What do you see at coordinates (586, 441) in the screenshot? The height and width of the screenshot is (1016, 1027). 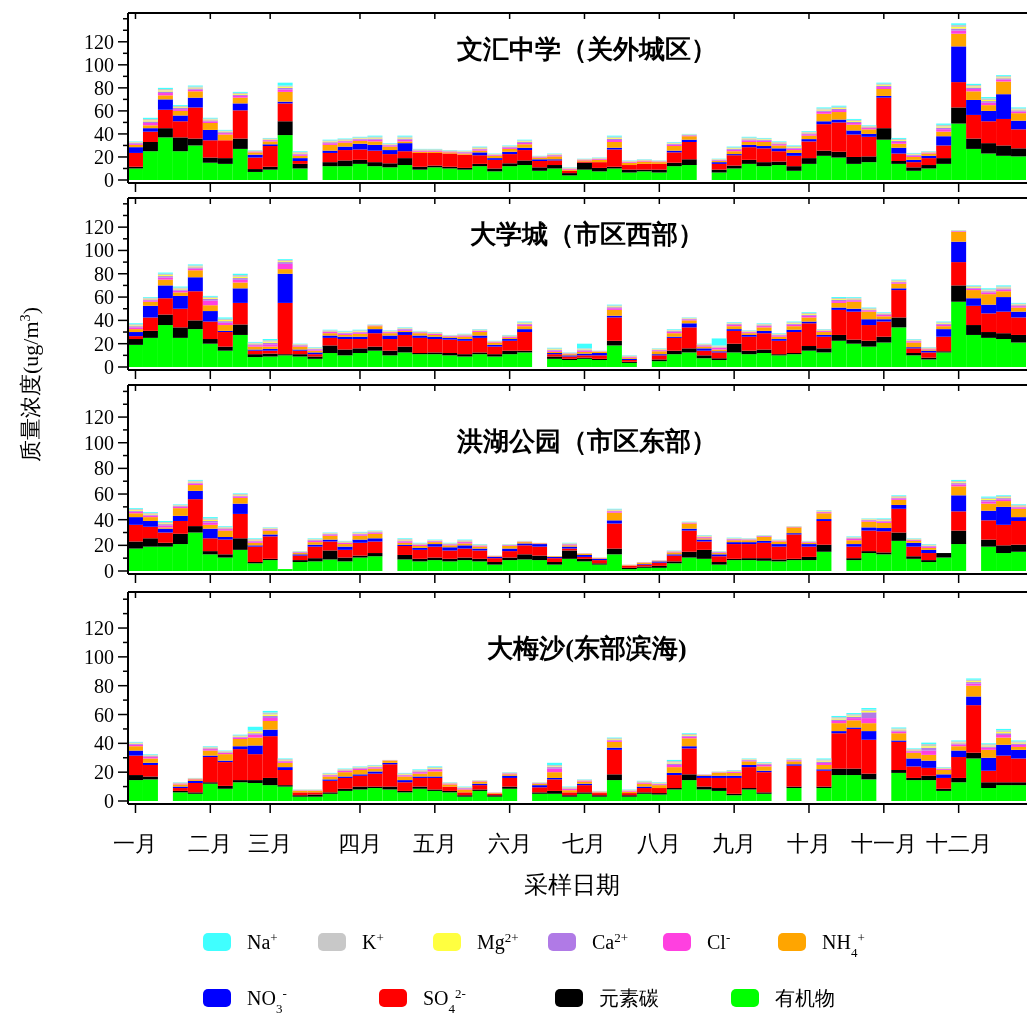 I see `text: 洪湖公园（市区东部）` at bounding box center [586, 441].